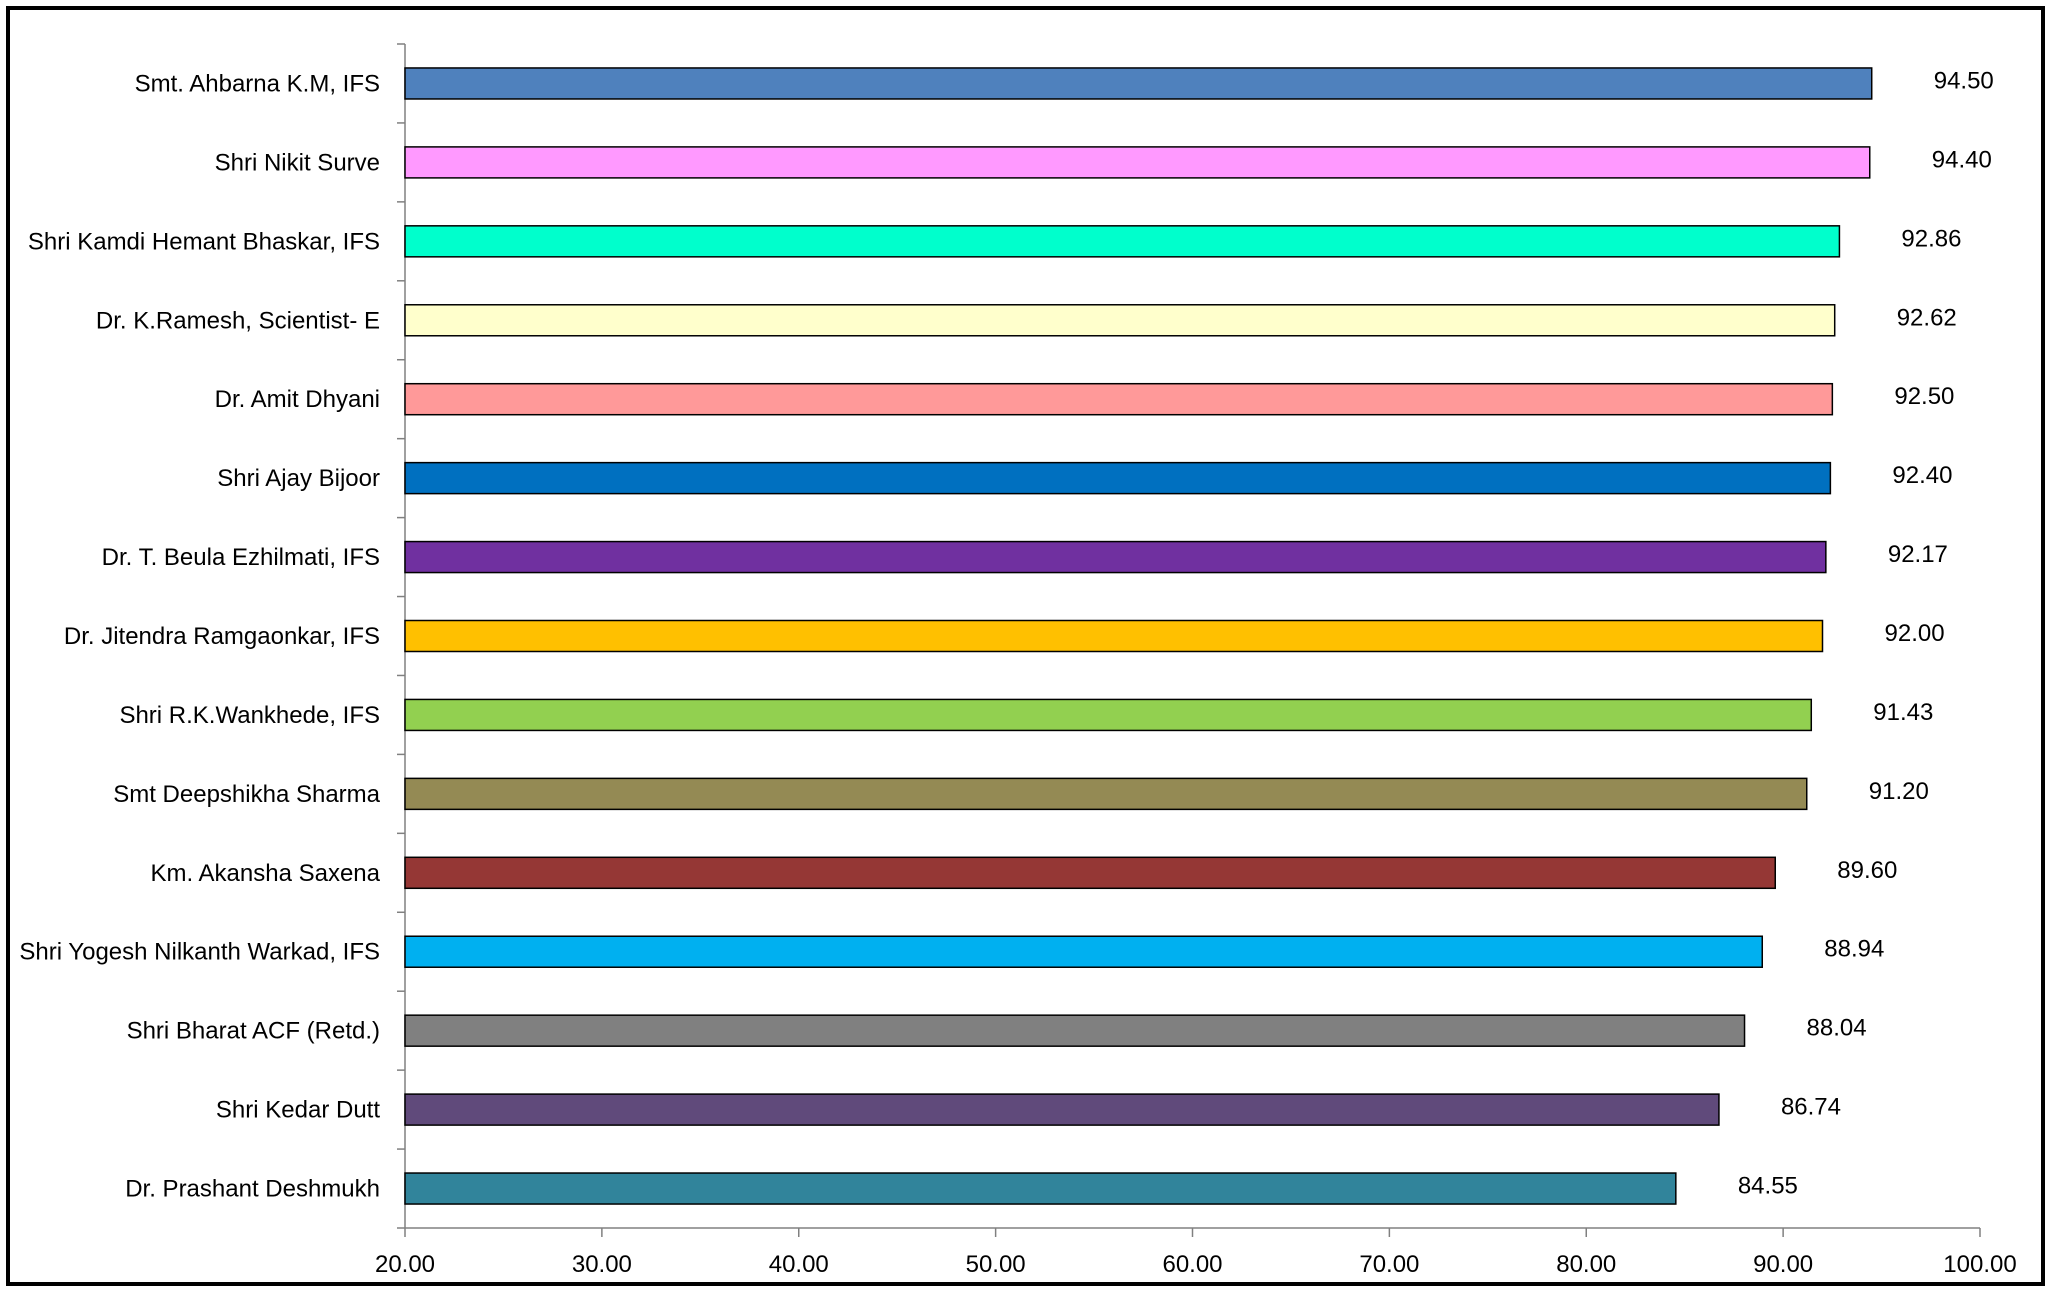  Describe the element at coordinates (1837, 1028) in the screenshot. I see `value-label: 88.04` at that location.